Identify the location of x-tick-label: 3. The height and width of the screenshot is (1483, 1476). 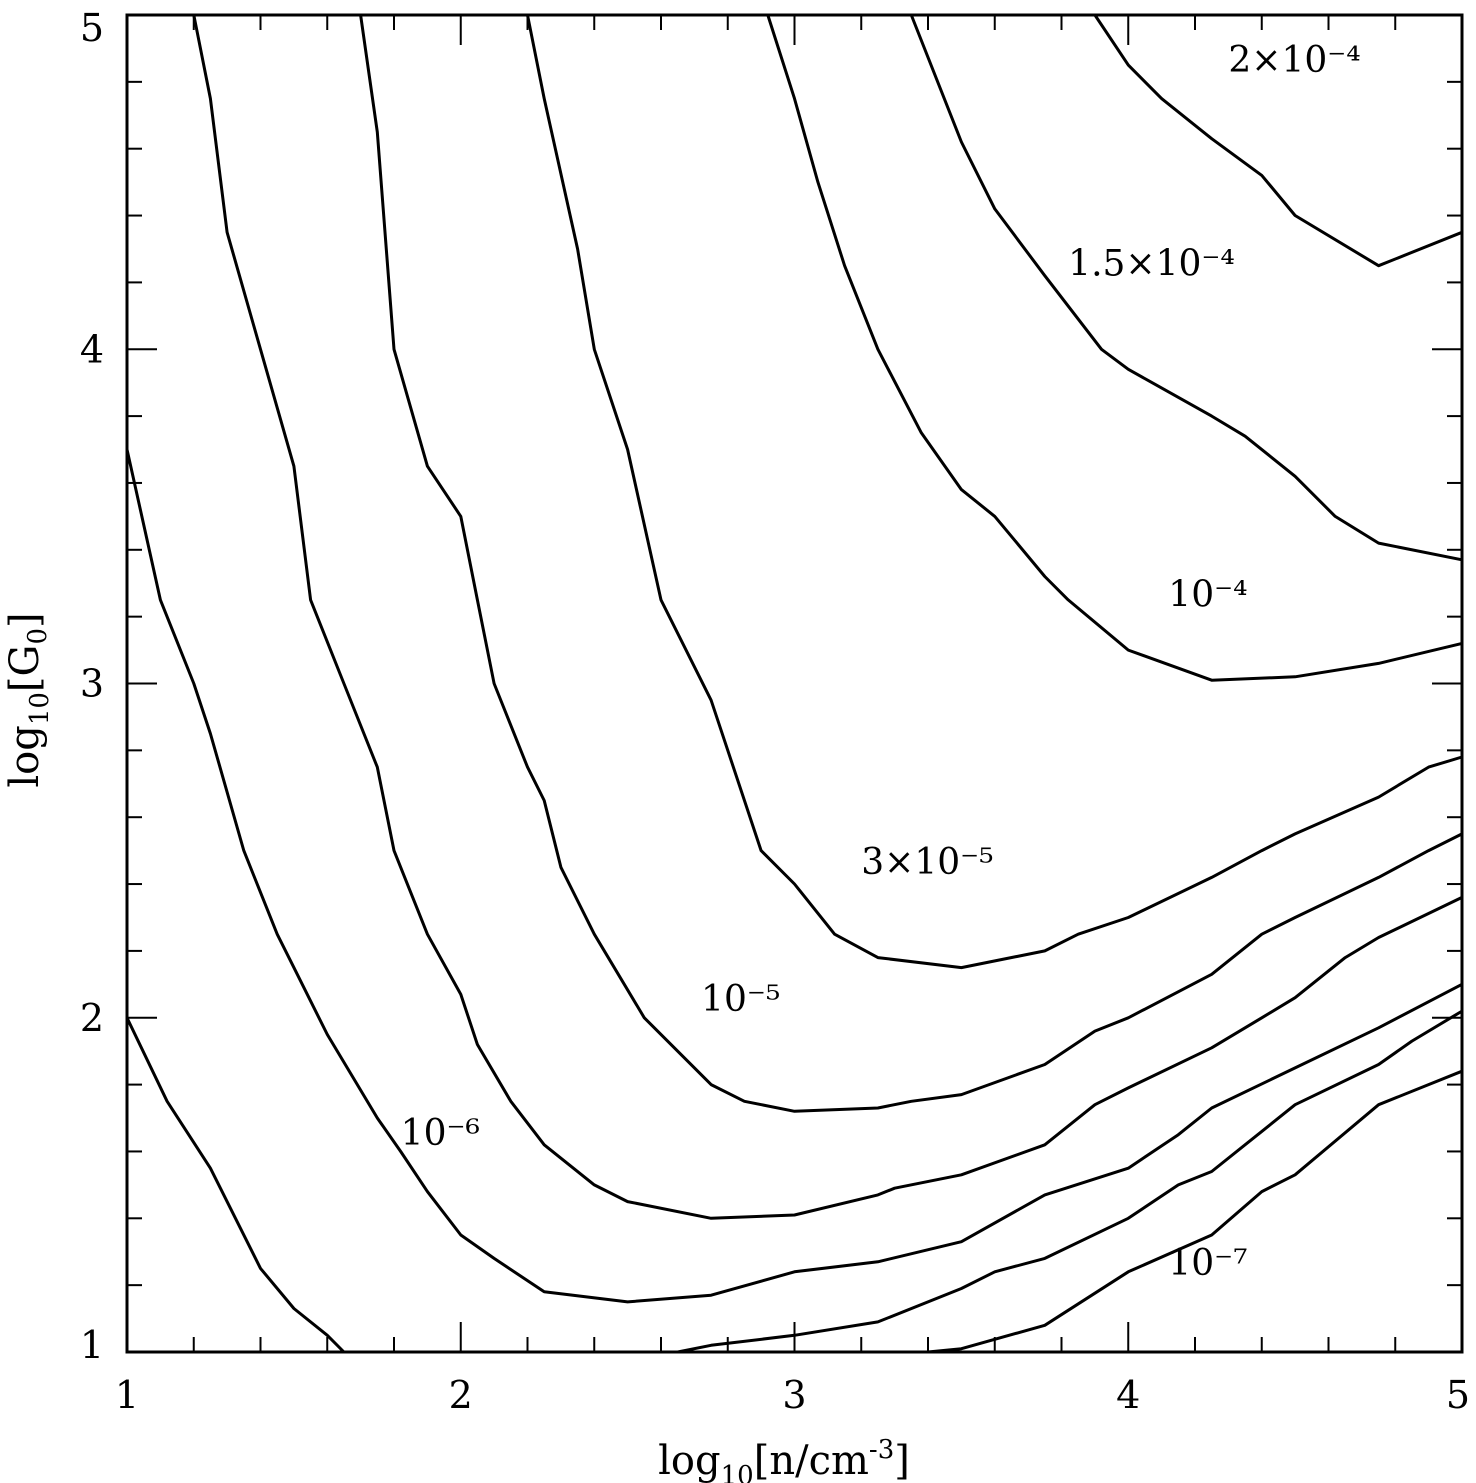
(794, 1395).